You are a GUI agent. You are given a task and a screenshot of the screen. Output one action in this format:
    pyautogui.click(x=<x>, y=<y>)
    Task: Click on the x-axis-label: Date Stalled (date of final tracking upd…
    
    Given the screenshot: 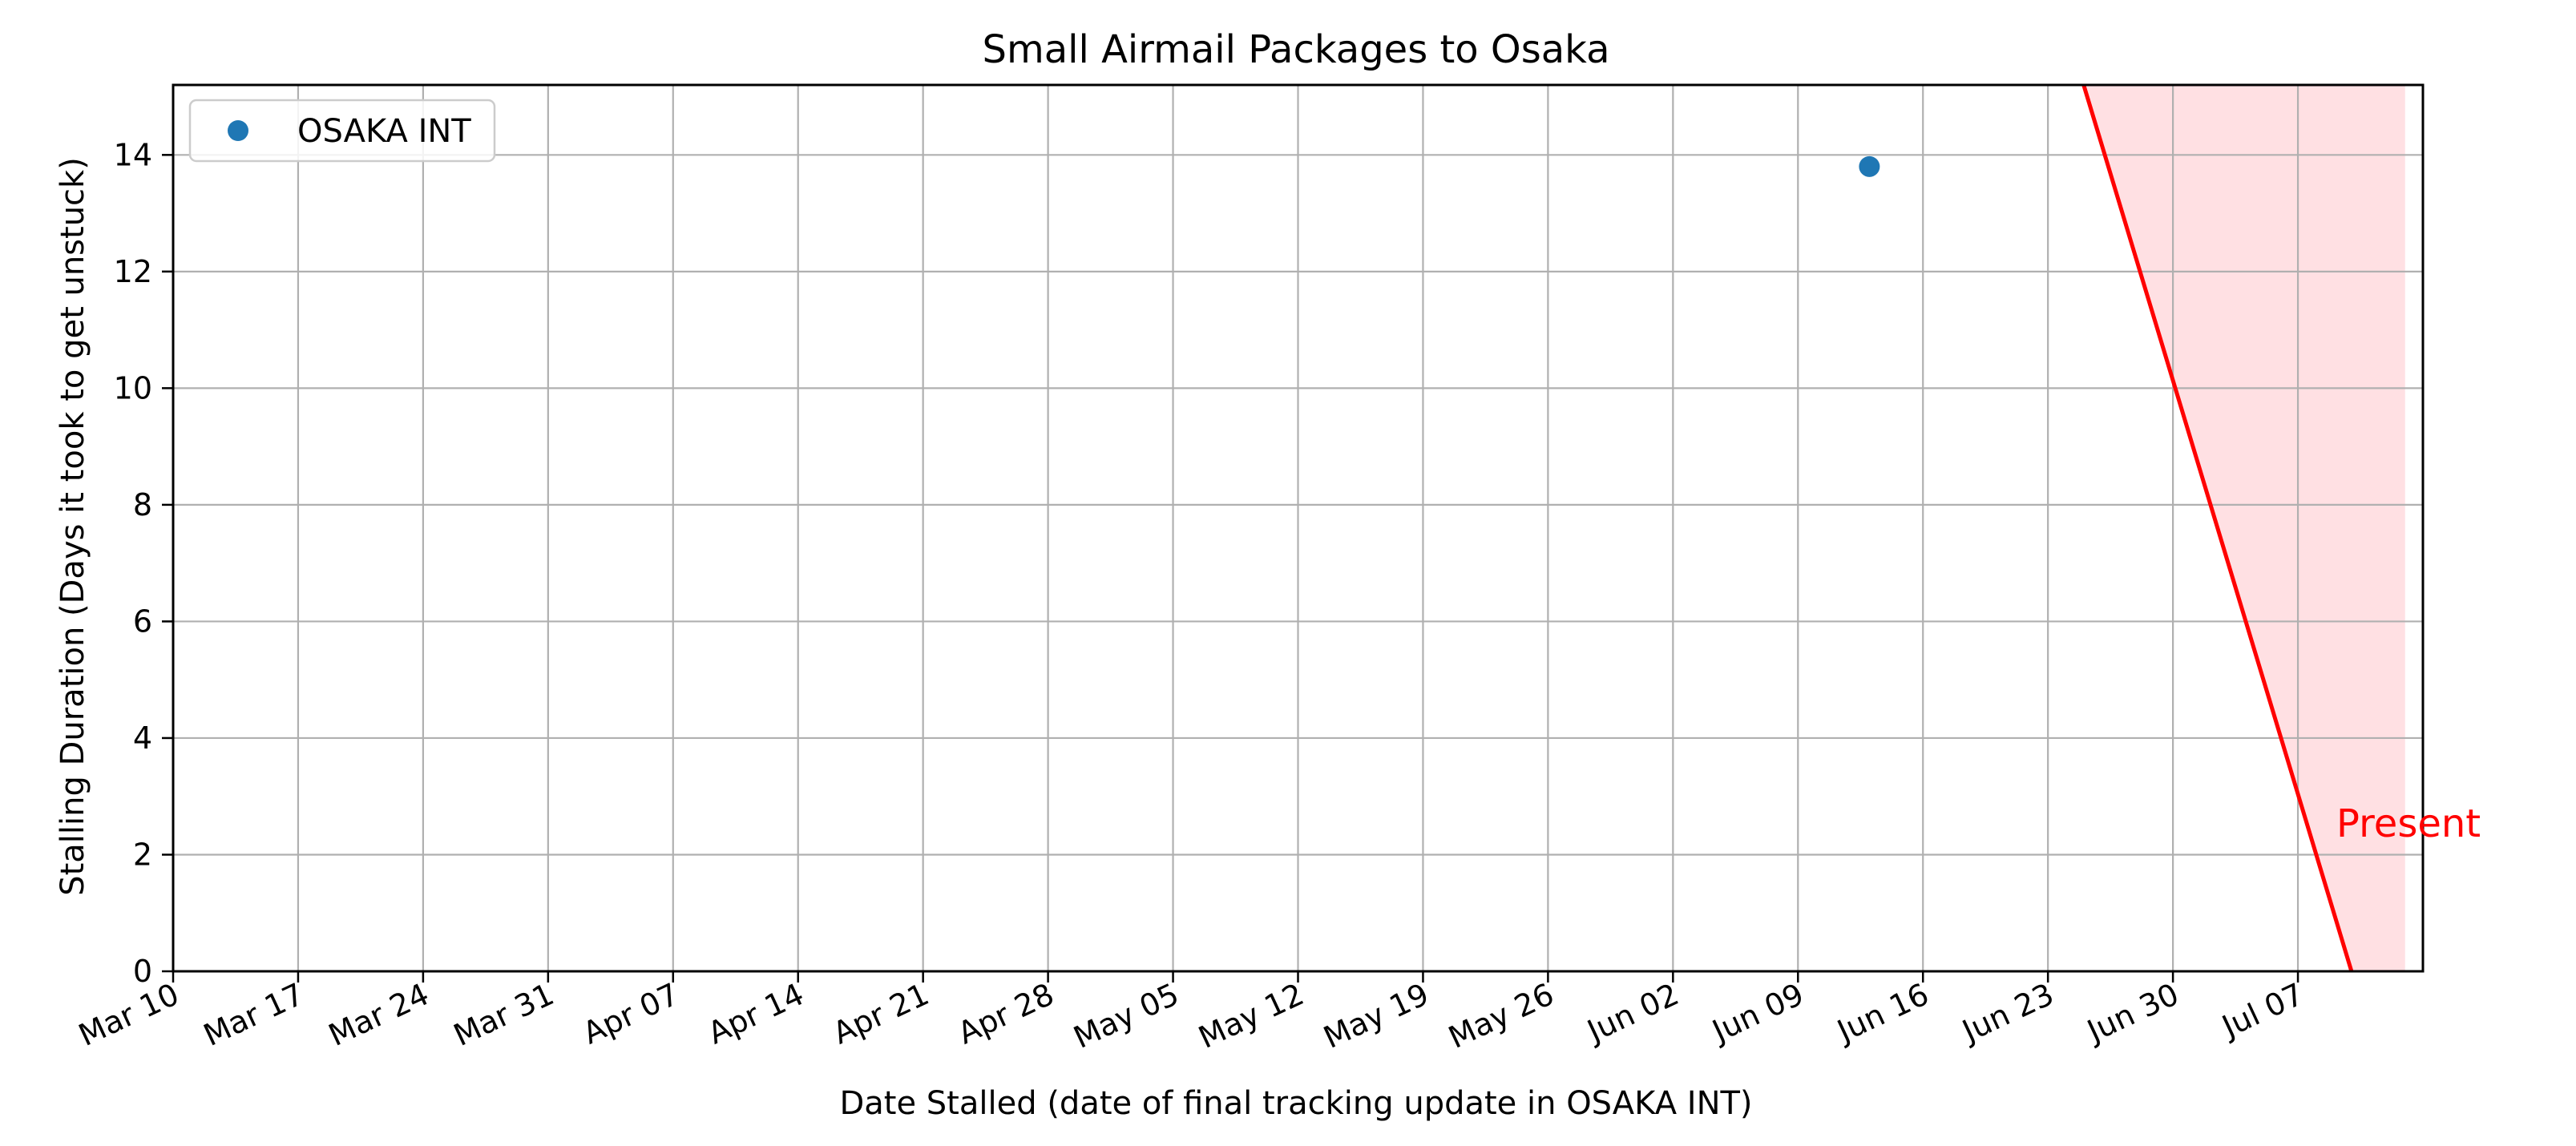 What is the action you would take?
    pyautogui.click(x=1295, y=1103)
    